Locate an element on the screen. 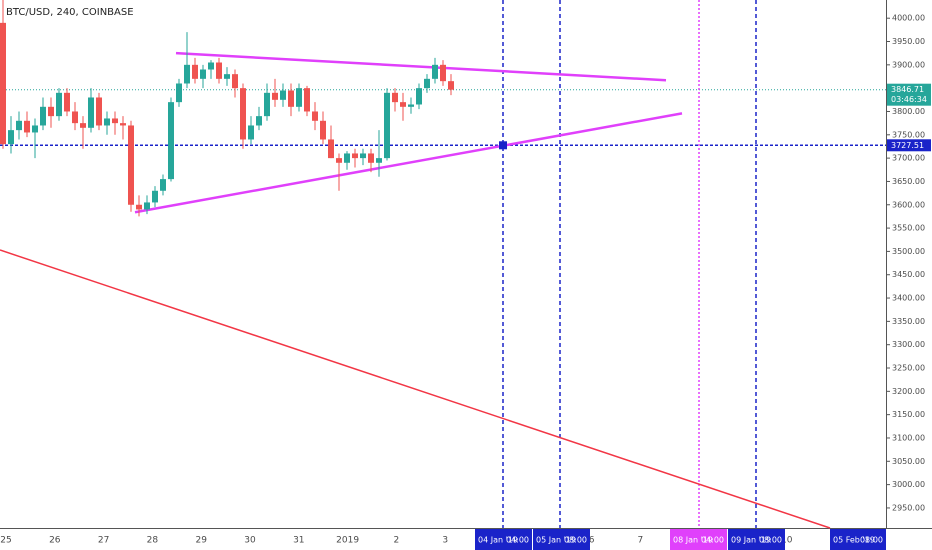 The image size is (932, 550). x-tick-label: 30 is located at coordinates (250, 541).